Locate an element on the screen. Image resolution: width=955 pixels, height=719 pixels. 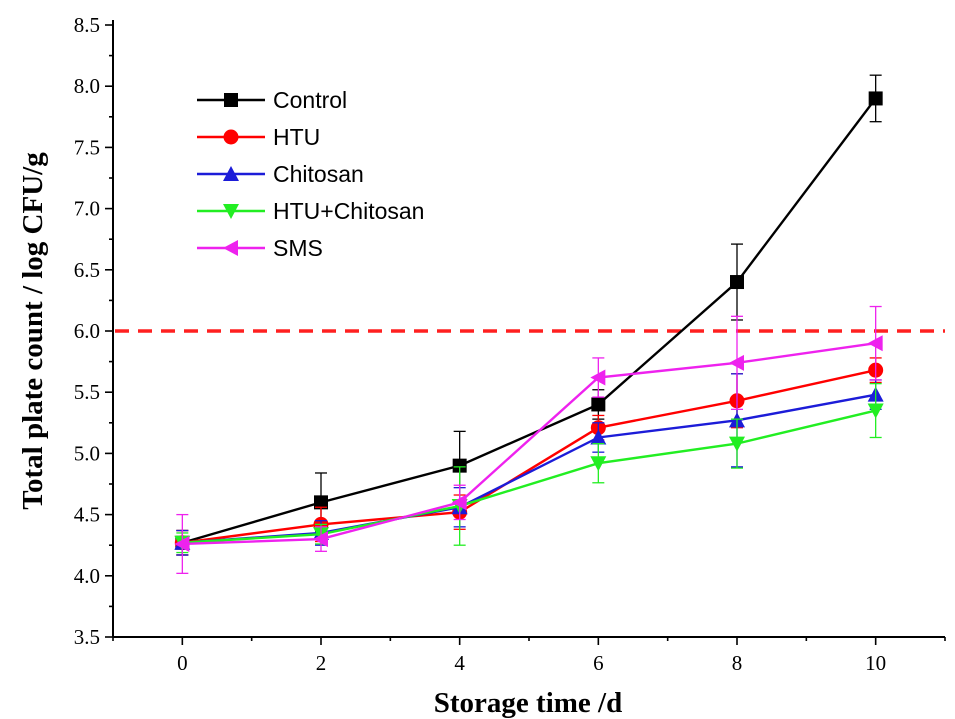
y-axis-title: Total plate count / log CFU/g is located at coordinates (33, 331).